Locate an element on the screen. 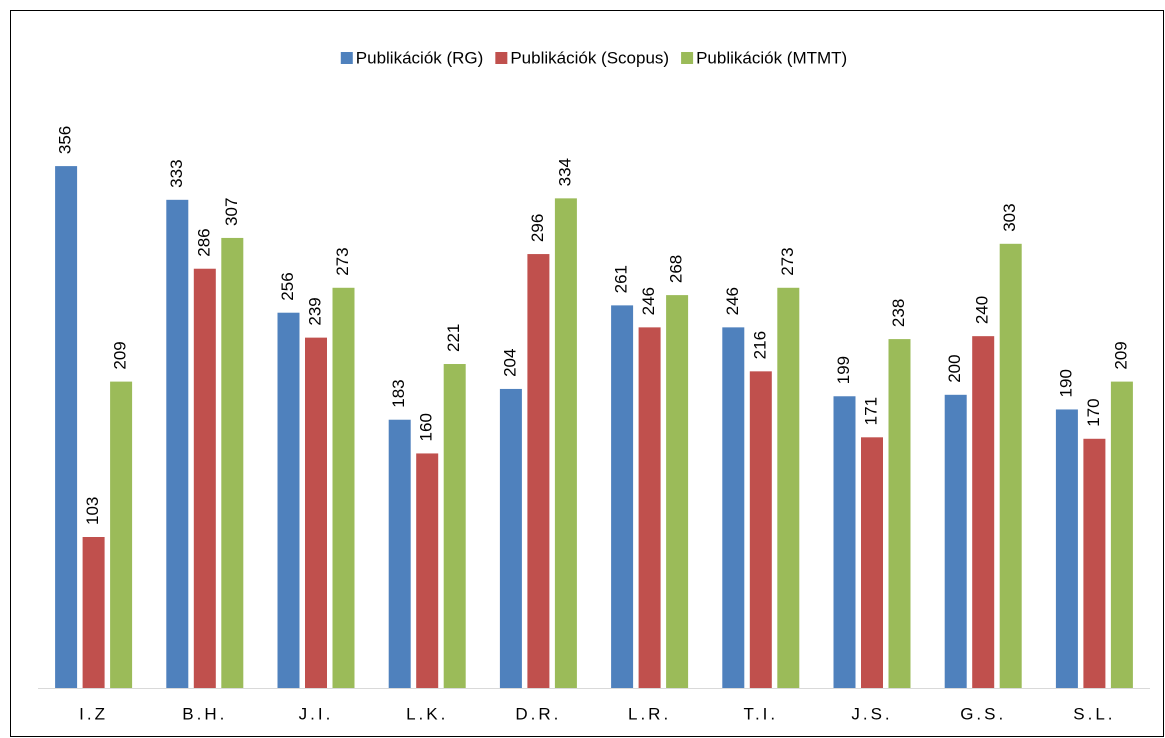 This screenshot has height=738, width=1165. x-tick-label: B.H. is located at coordinates (204, 713).